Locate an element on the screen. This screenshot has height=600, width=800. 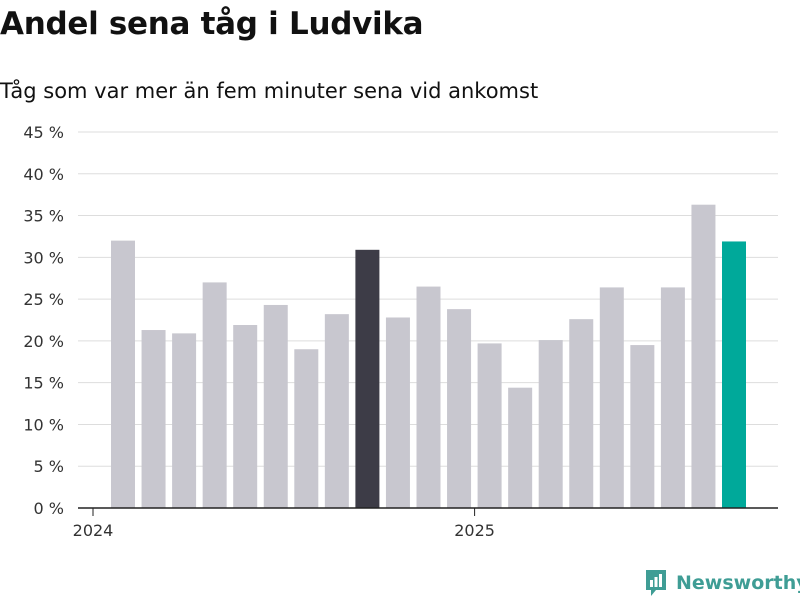
brand-logo: Newsworthy is located at coordinates (722, 583).